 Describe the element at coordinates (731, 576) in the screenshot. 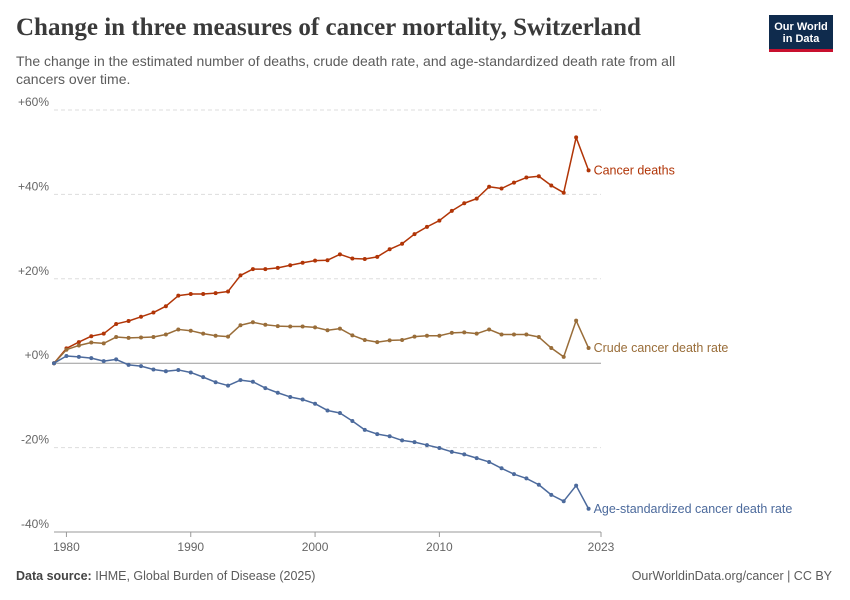

I see `credit-link: OurWorldinData.org/cancer | CC BY` at that location.